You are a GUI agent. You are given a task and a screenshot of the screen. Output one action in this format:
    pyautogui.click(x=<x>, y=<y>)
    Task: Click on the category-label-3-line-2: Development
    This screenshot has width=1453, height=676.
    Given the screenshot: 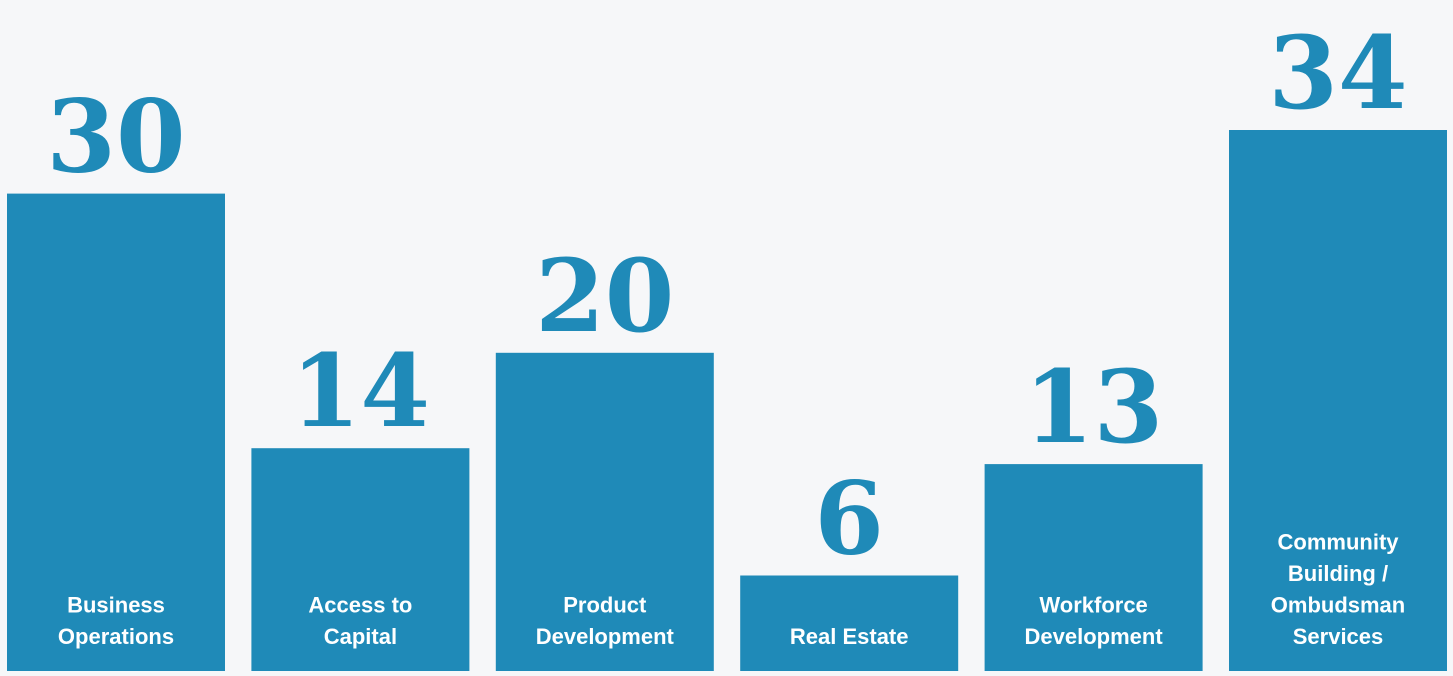 What is the action you would take?
    pyautogui.click(x=605, y=636)
    